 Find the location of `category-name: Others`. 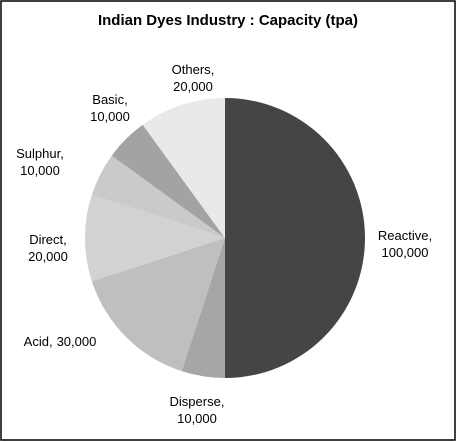

category-name: Others is located at coordinates (192, 69).